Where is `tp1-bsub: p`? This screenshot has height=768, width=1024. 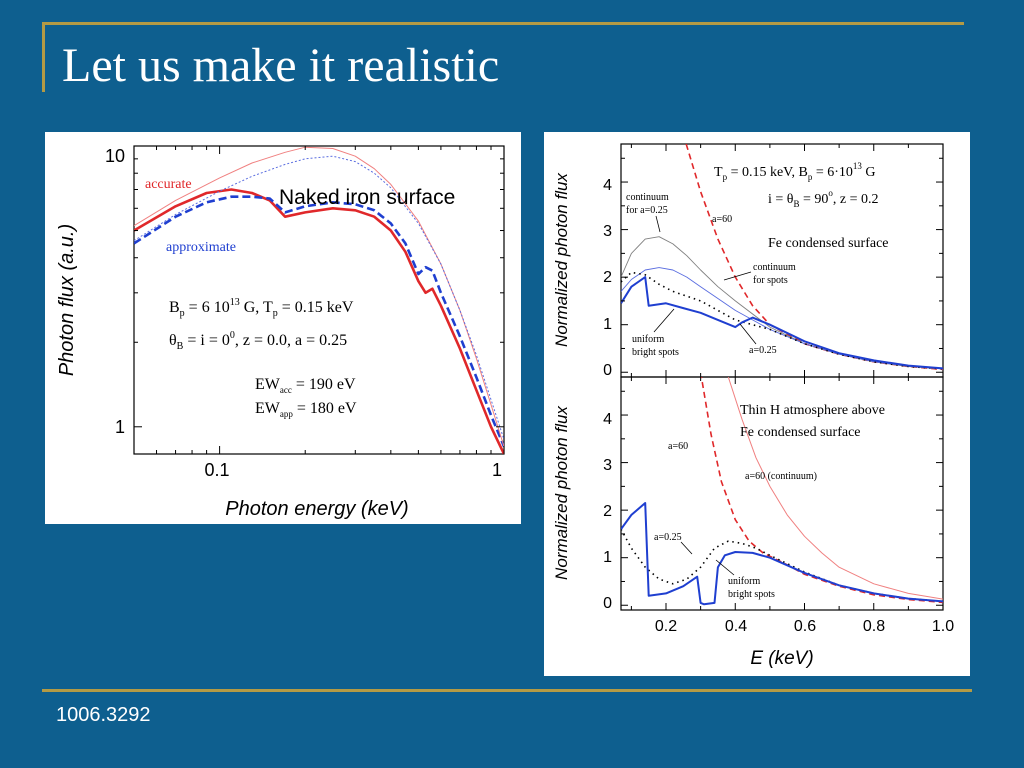
tp1-bsub: p is located at coordinates (810, 177).